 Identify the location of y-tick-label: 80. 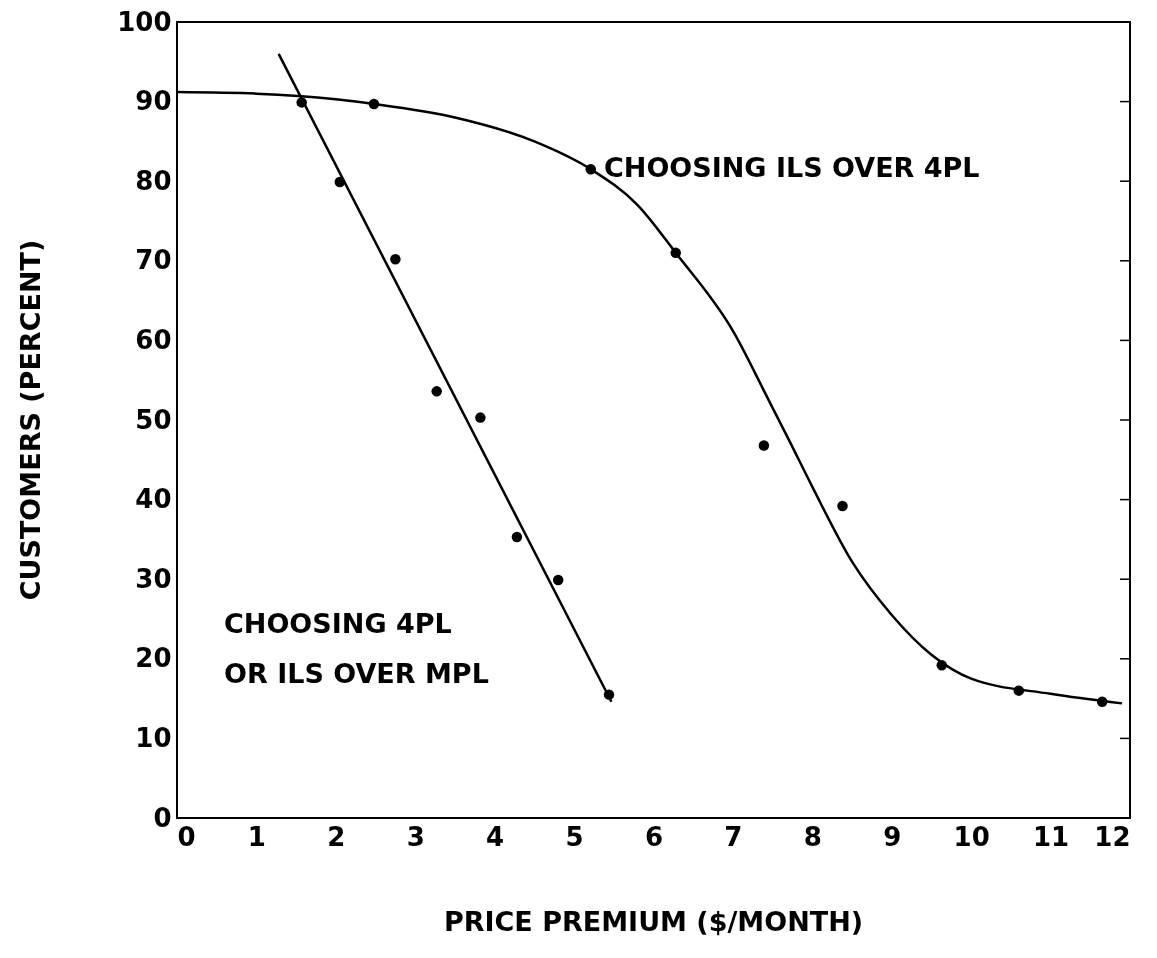
(153, 180).